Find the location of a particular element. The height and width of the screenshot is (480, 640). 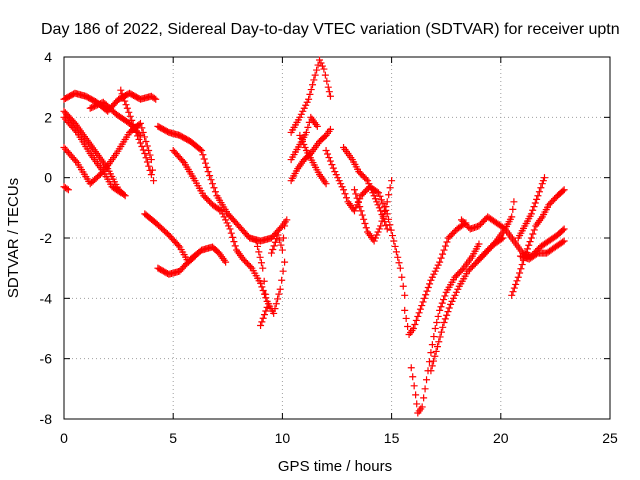

series-track-g is located at coordinates (115, 118).